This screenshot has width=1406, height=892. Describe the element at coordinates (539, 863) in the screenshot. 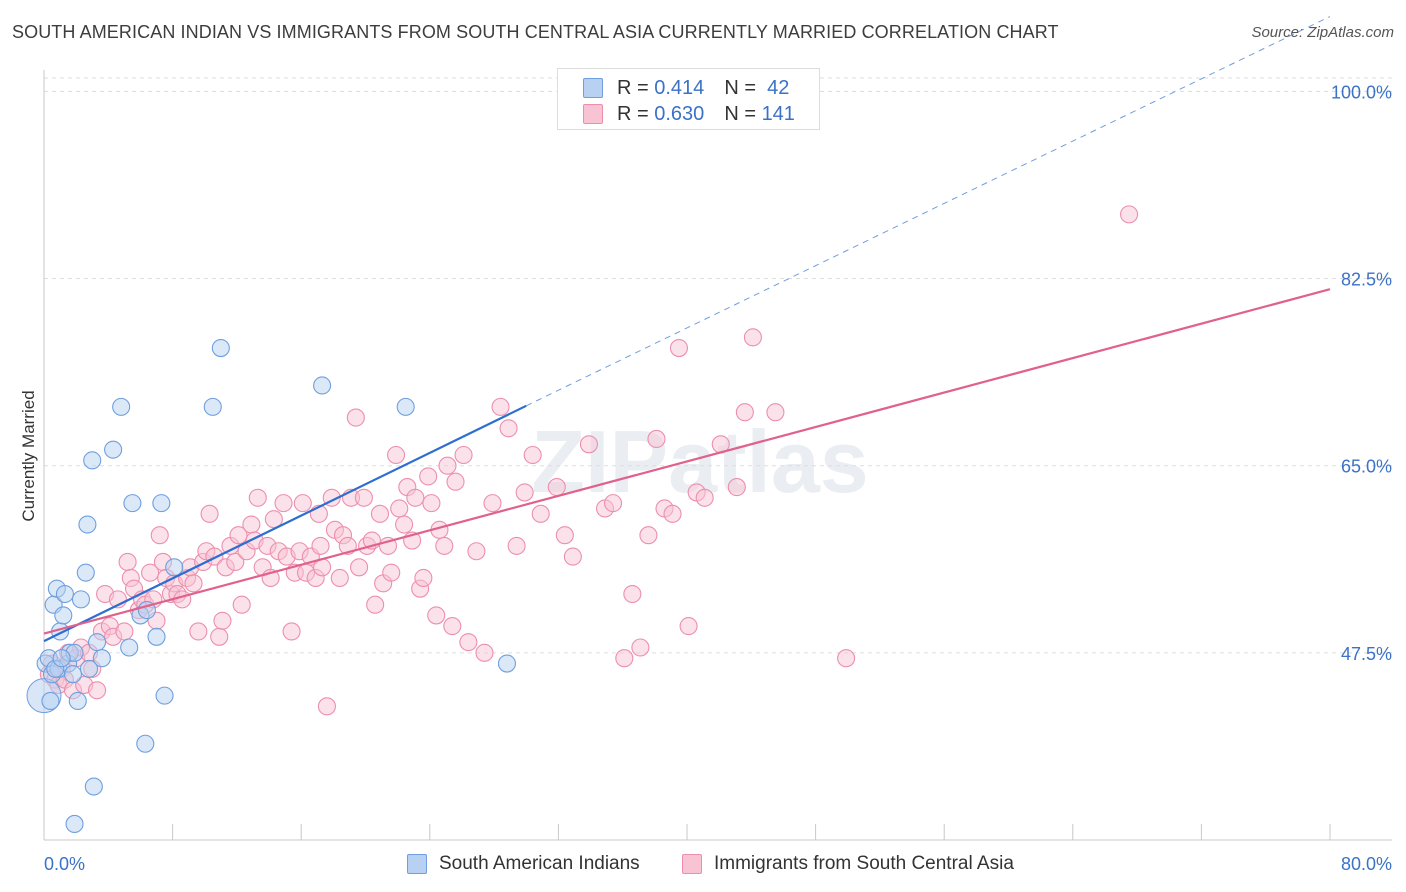

I see `legend-label: South American Indians` at that location.